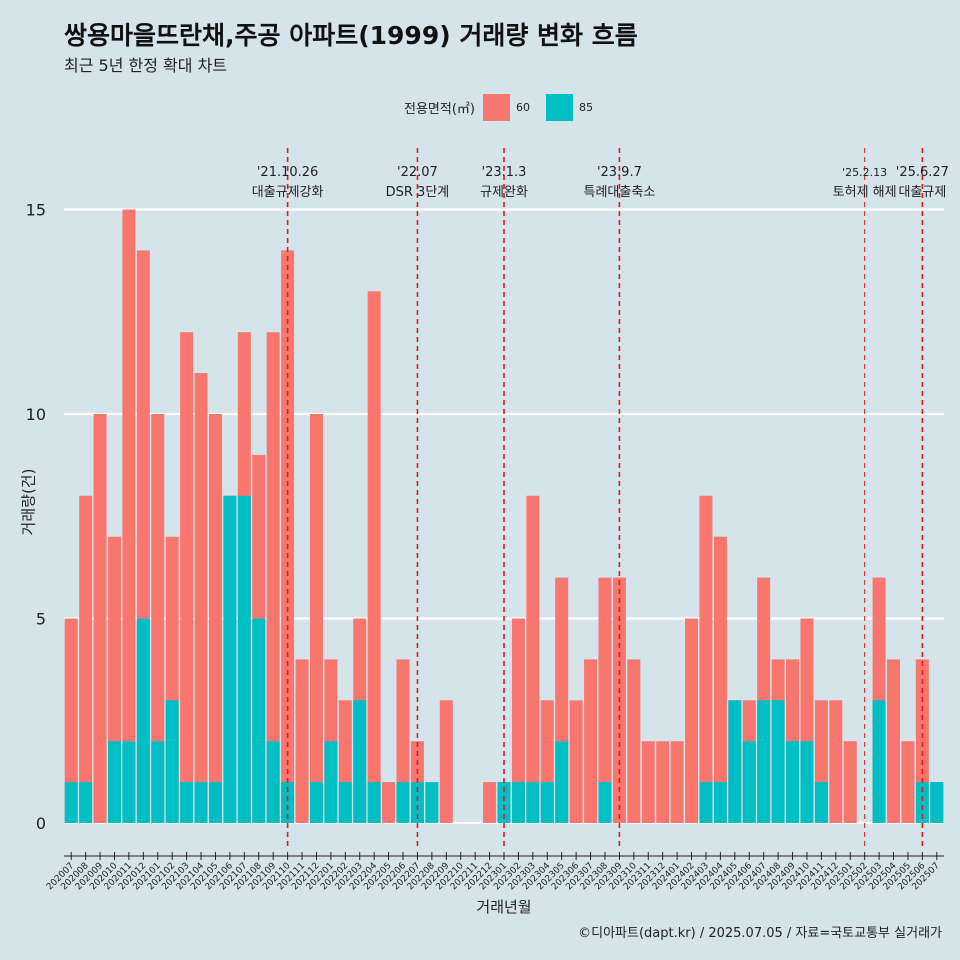 Image resolution: width=960 pixels, height=960 pixels. I want to click on legend: 전용면적(㎡) 60 85, so click(506, 107).